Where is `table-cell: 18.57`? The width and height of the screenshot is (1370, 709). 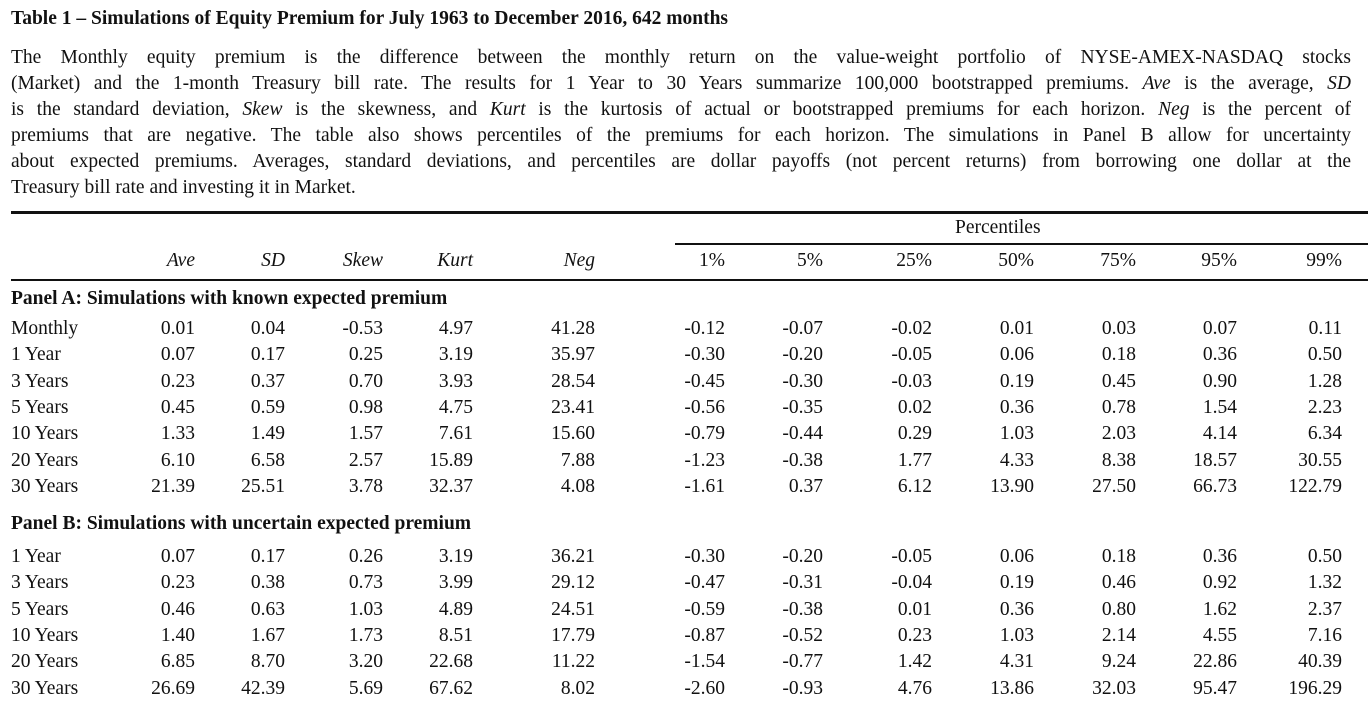 table-cell: 18.57 is located at coordinates (1215, 460).